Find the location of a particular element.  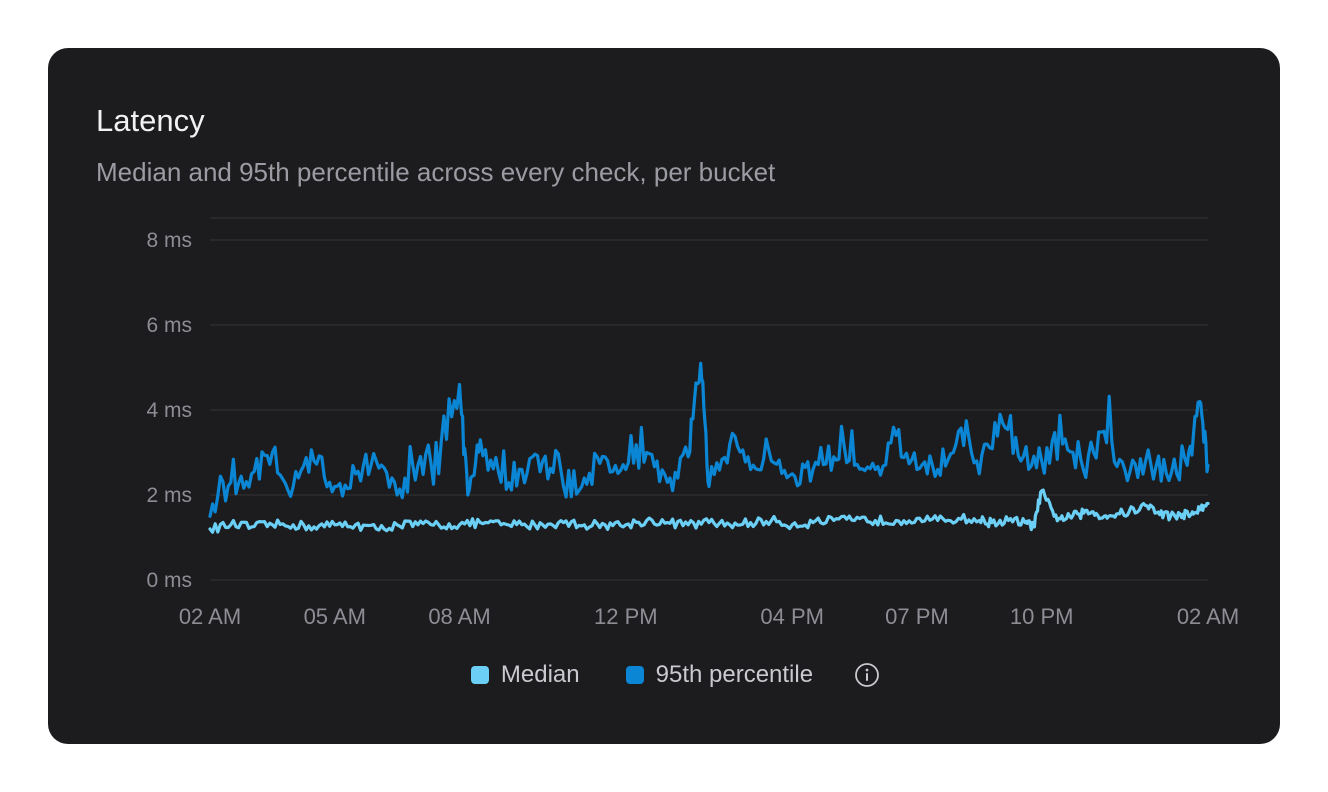

x-tick-label: 07 PM is located at coordinates (917, 616).